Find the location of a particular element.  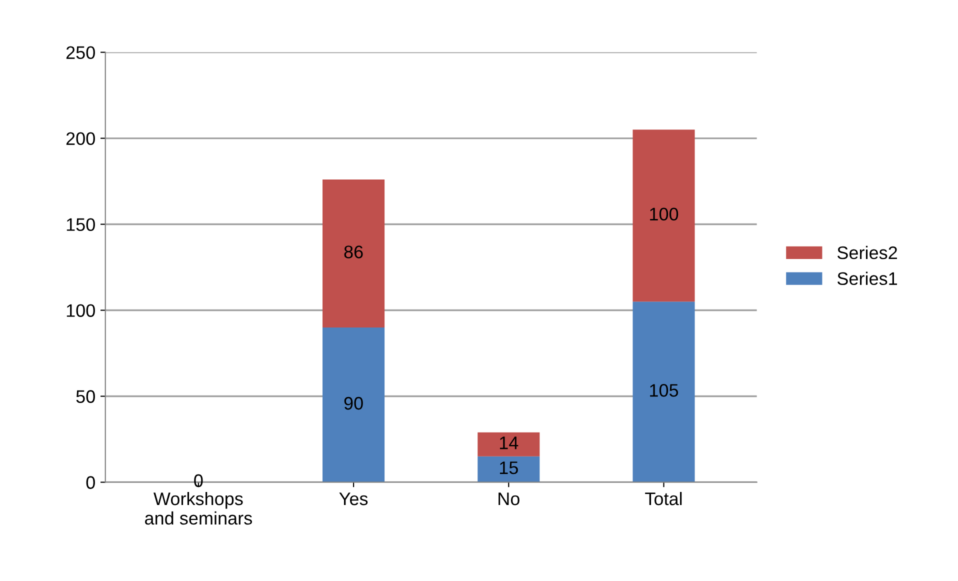

y-tick-label: 50 is located at coordinates (85, 396).